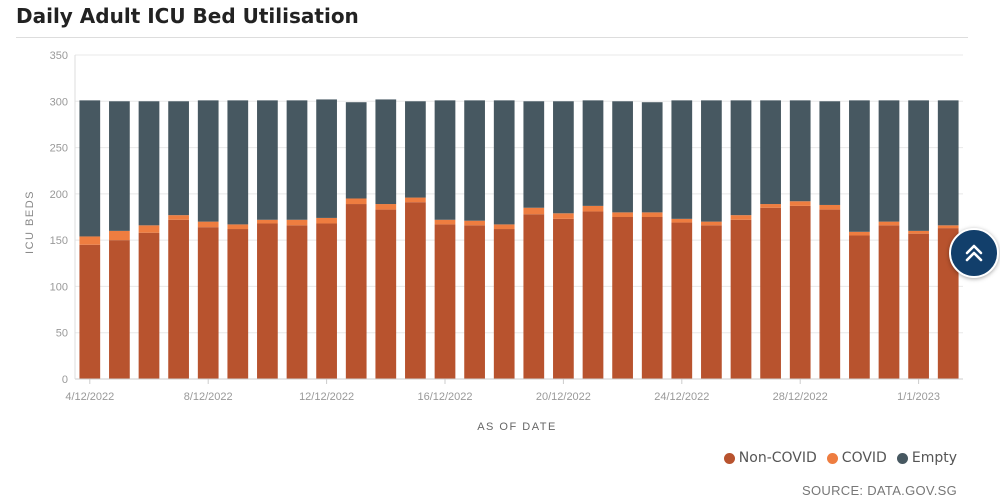  I want to click on legend-label-empty: Empty, so click(934, 458).